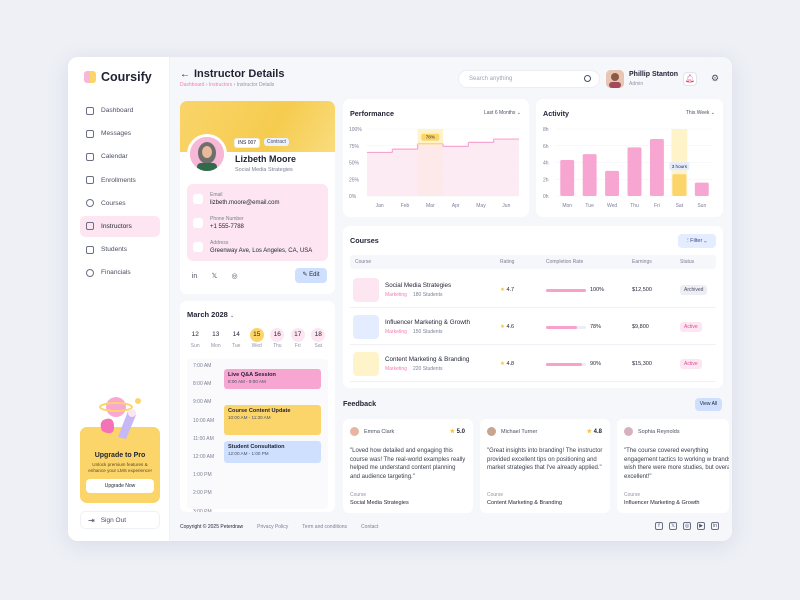 The width and height of the screenshot is (800, 600). Describe the element at coordinates (325, 527) in the screenshot. I see `terms-link: Term and conditions` at that location.